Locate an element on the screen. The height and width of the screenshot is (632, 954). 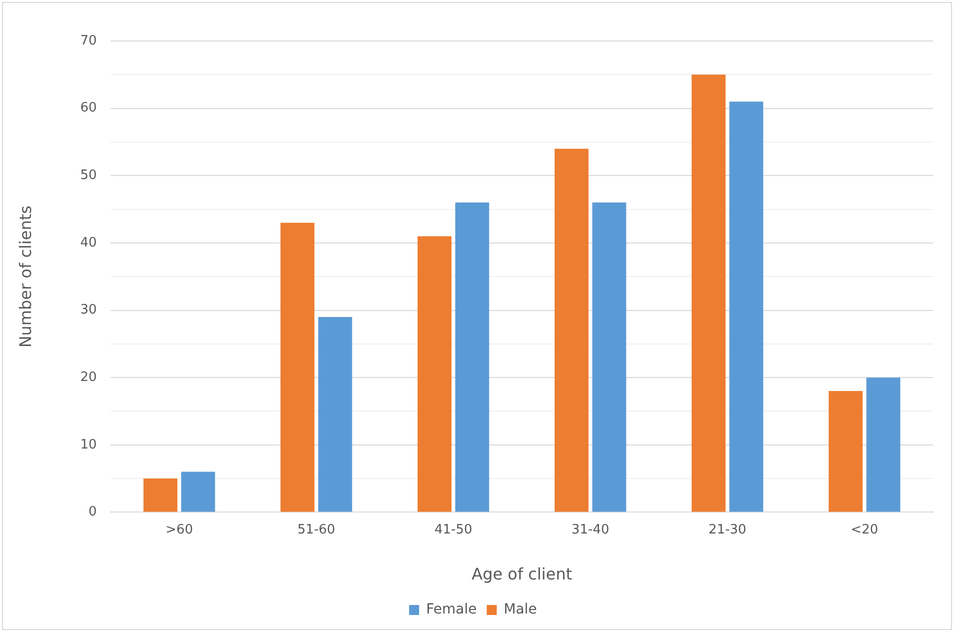
y-tick-label: 70 is located at coordinates (88, 40).